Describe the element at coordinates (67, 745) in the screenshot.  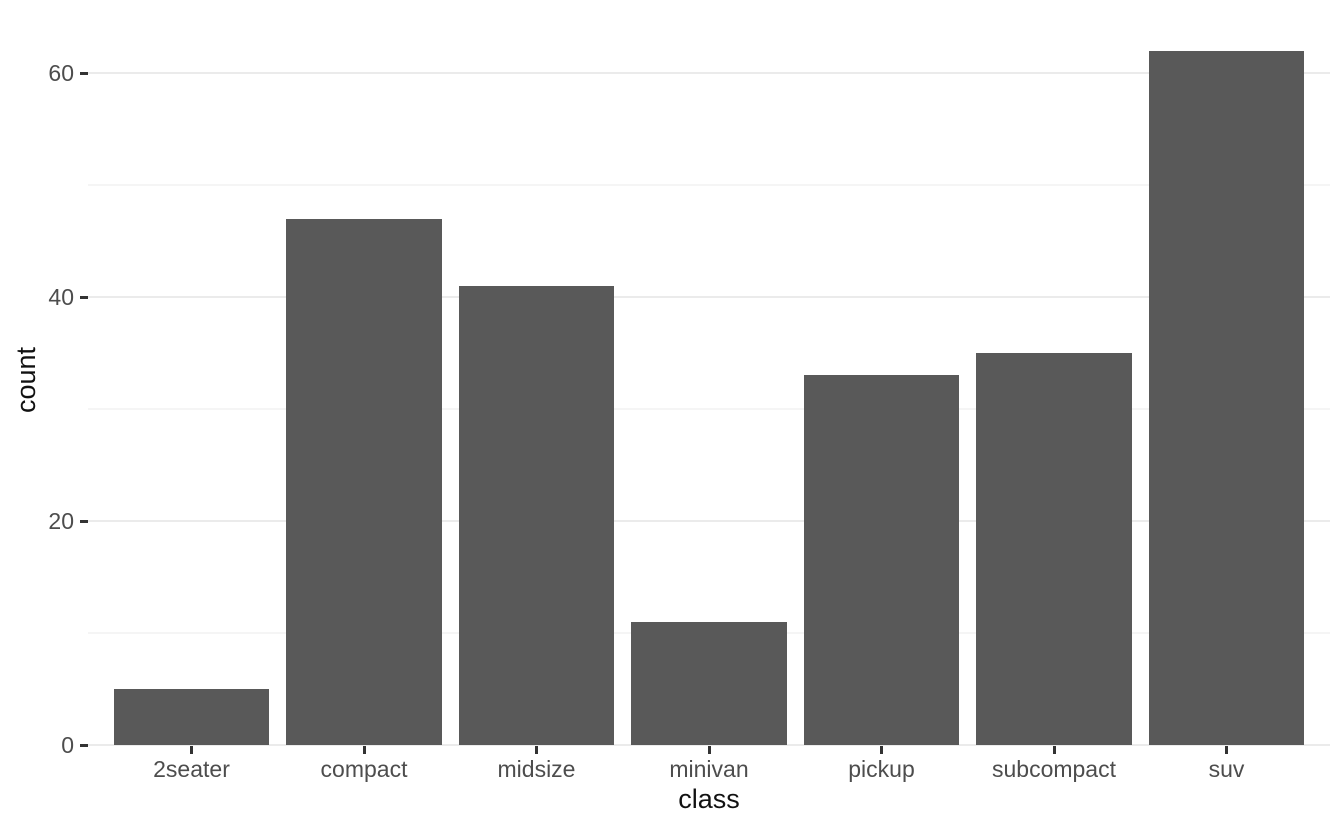
I see `y-tick-label-0: 0` at that location.